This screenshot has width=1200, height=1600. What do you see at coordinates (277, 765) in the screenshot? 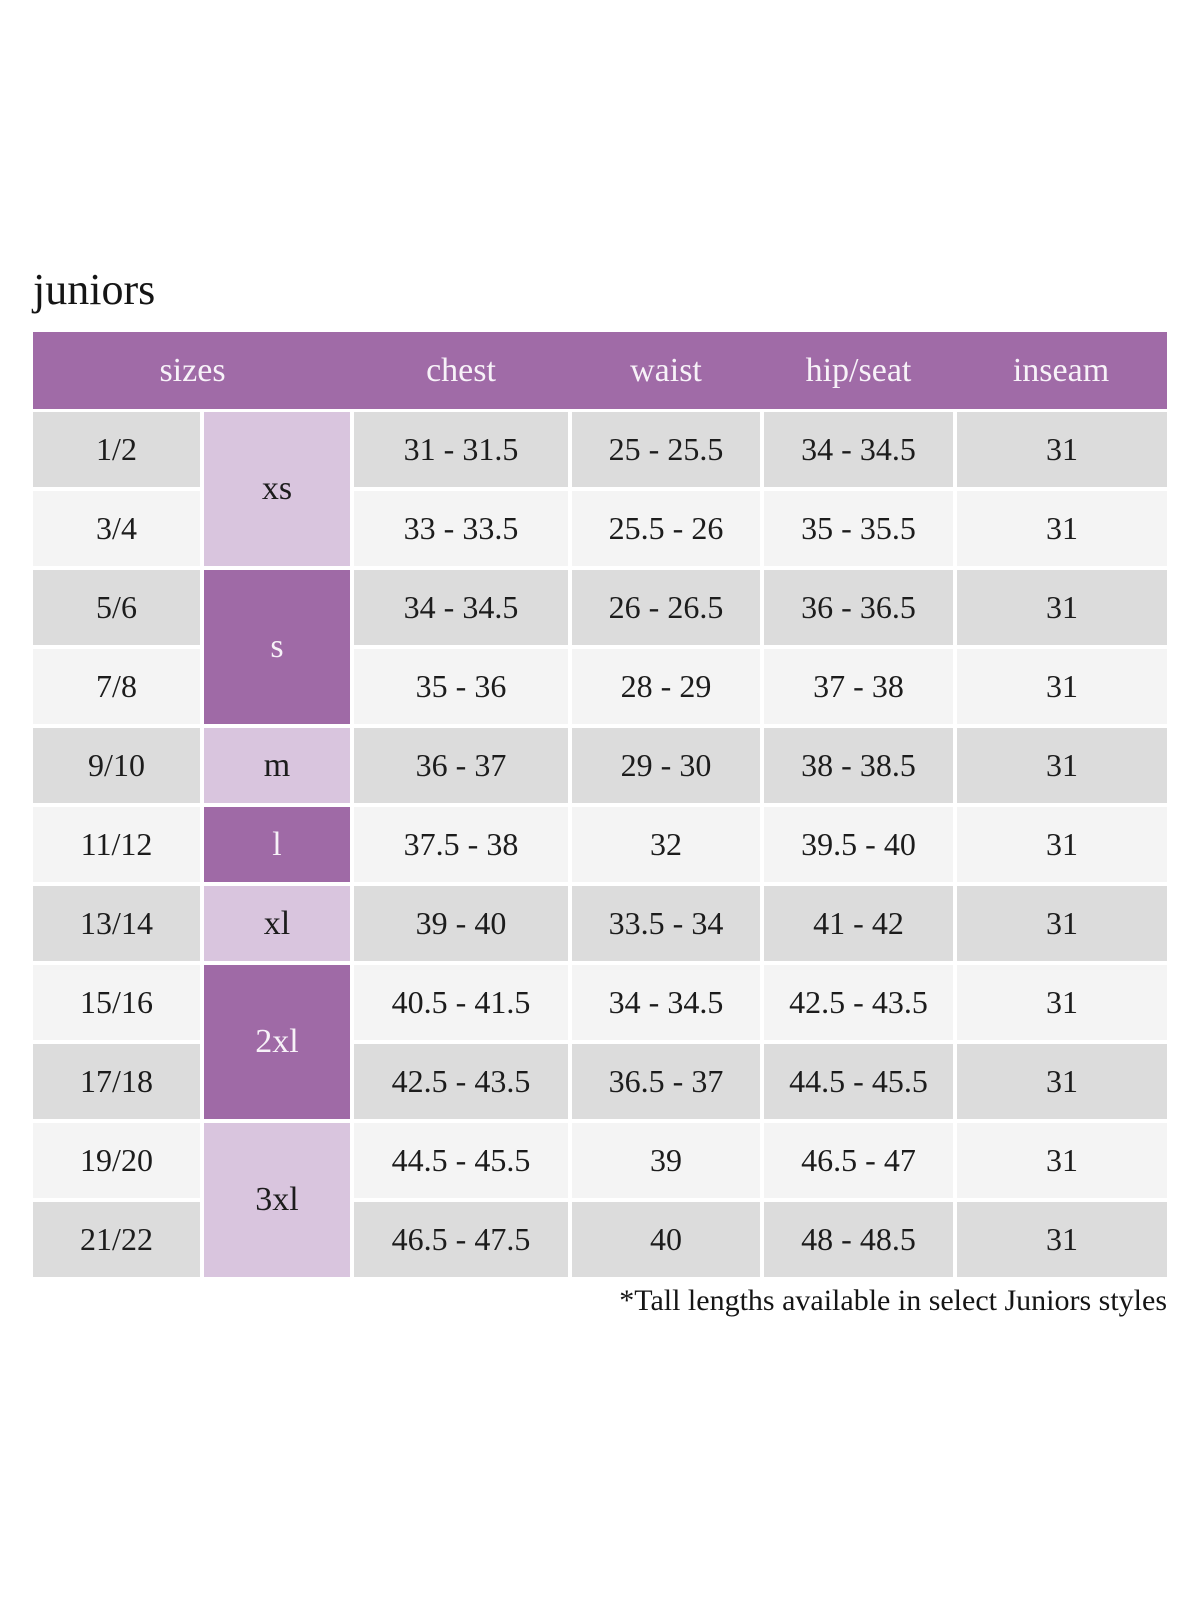
I see `size-group-cell: m` at bounding box center [277, 765].